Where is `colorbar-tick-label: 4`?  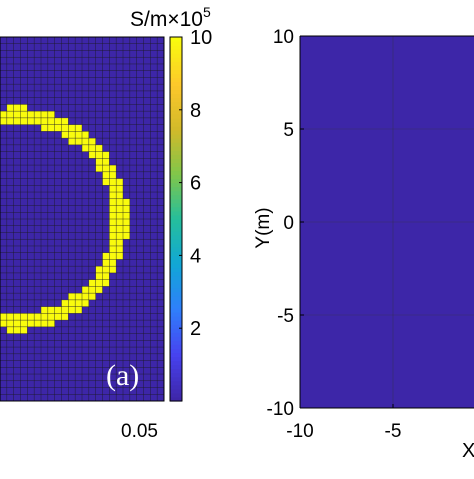 colorbar-tick-label: 4 is located at coordinates (195, 256).